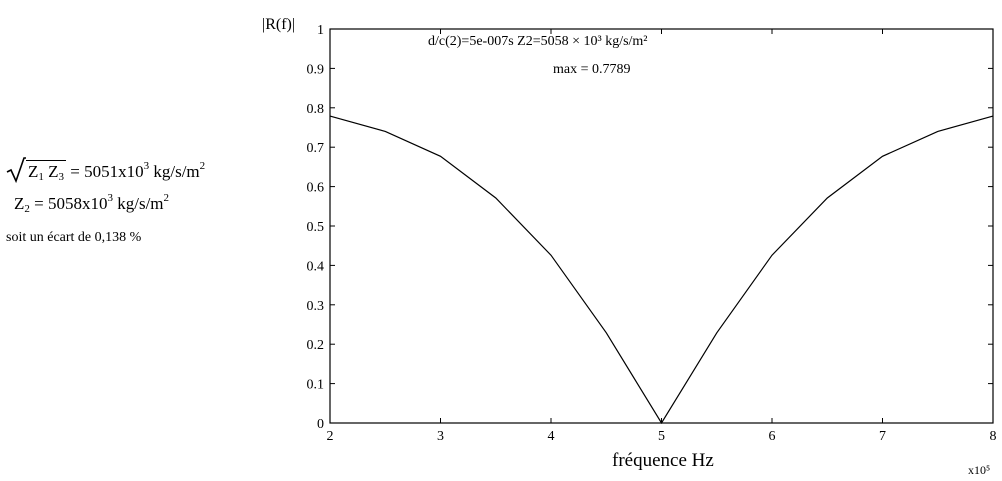  I want to click on sqrt-z1z3-equation: Z1 Z3 = 5051x103 kg/s/m2, so click(105, 170).